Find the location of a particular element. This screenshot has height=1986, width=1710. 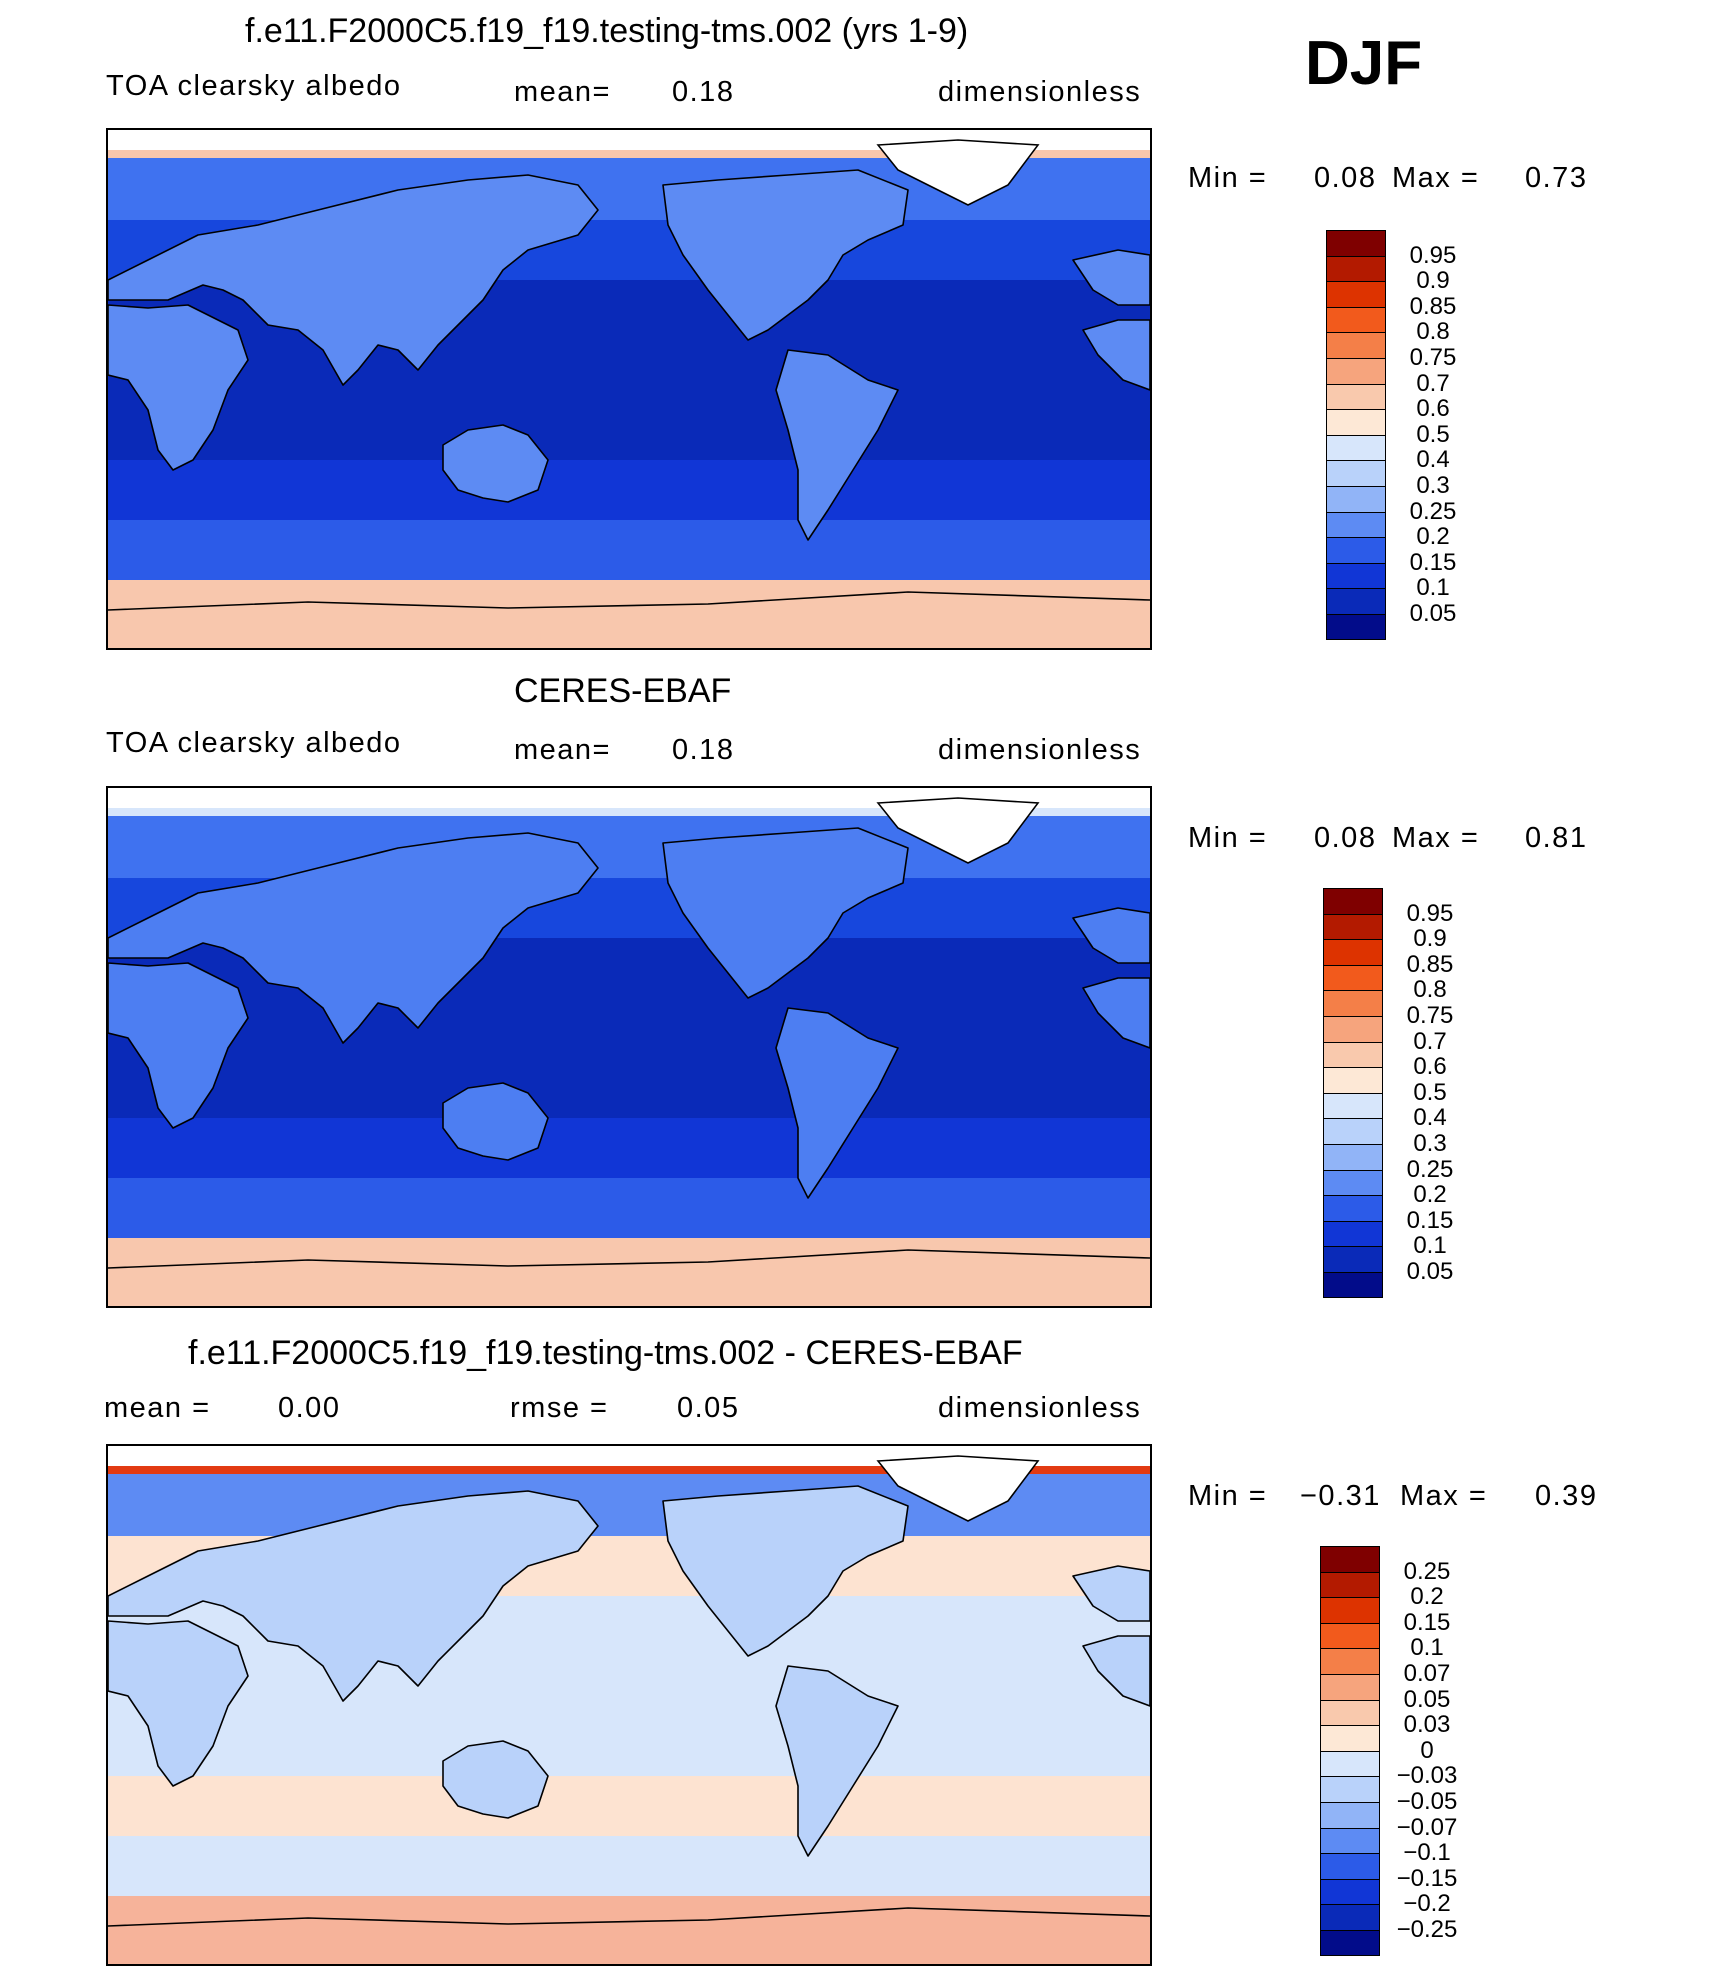

colorbar-tick-label: 0.05 is located at coordinates (1430, 1271).